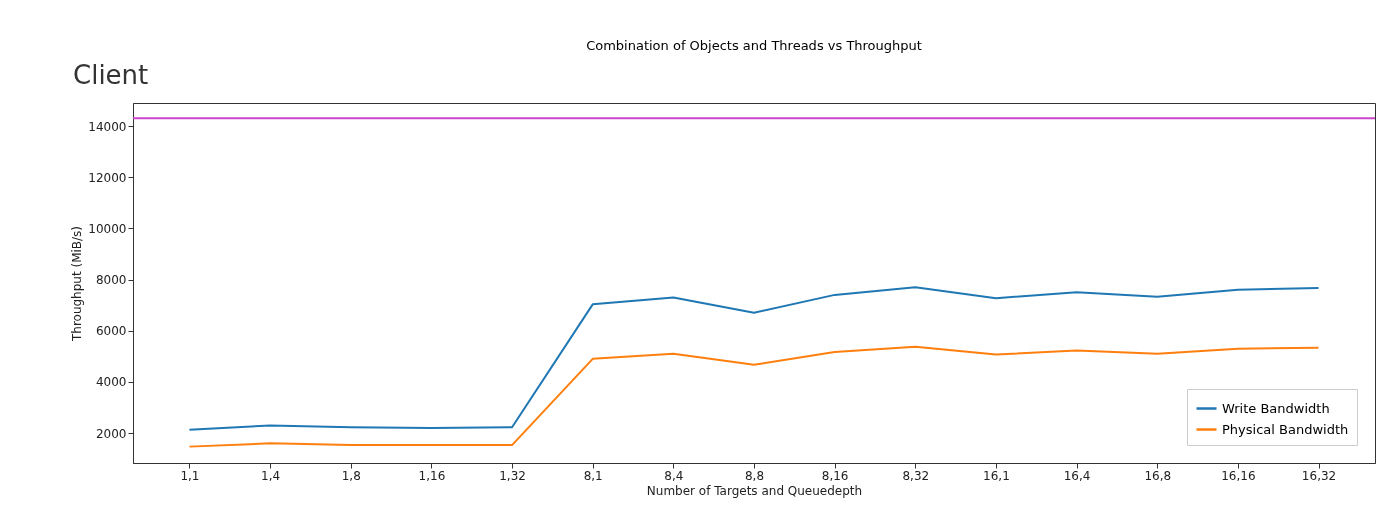 Image resolution: width=1384 pixels, height=506 pixels. I want to click on x-tick-label: 8,8, so click(754, 475).